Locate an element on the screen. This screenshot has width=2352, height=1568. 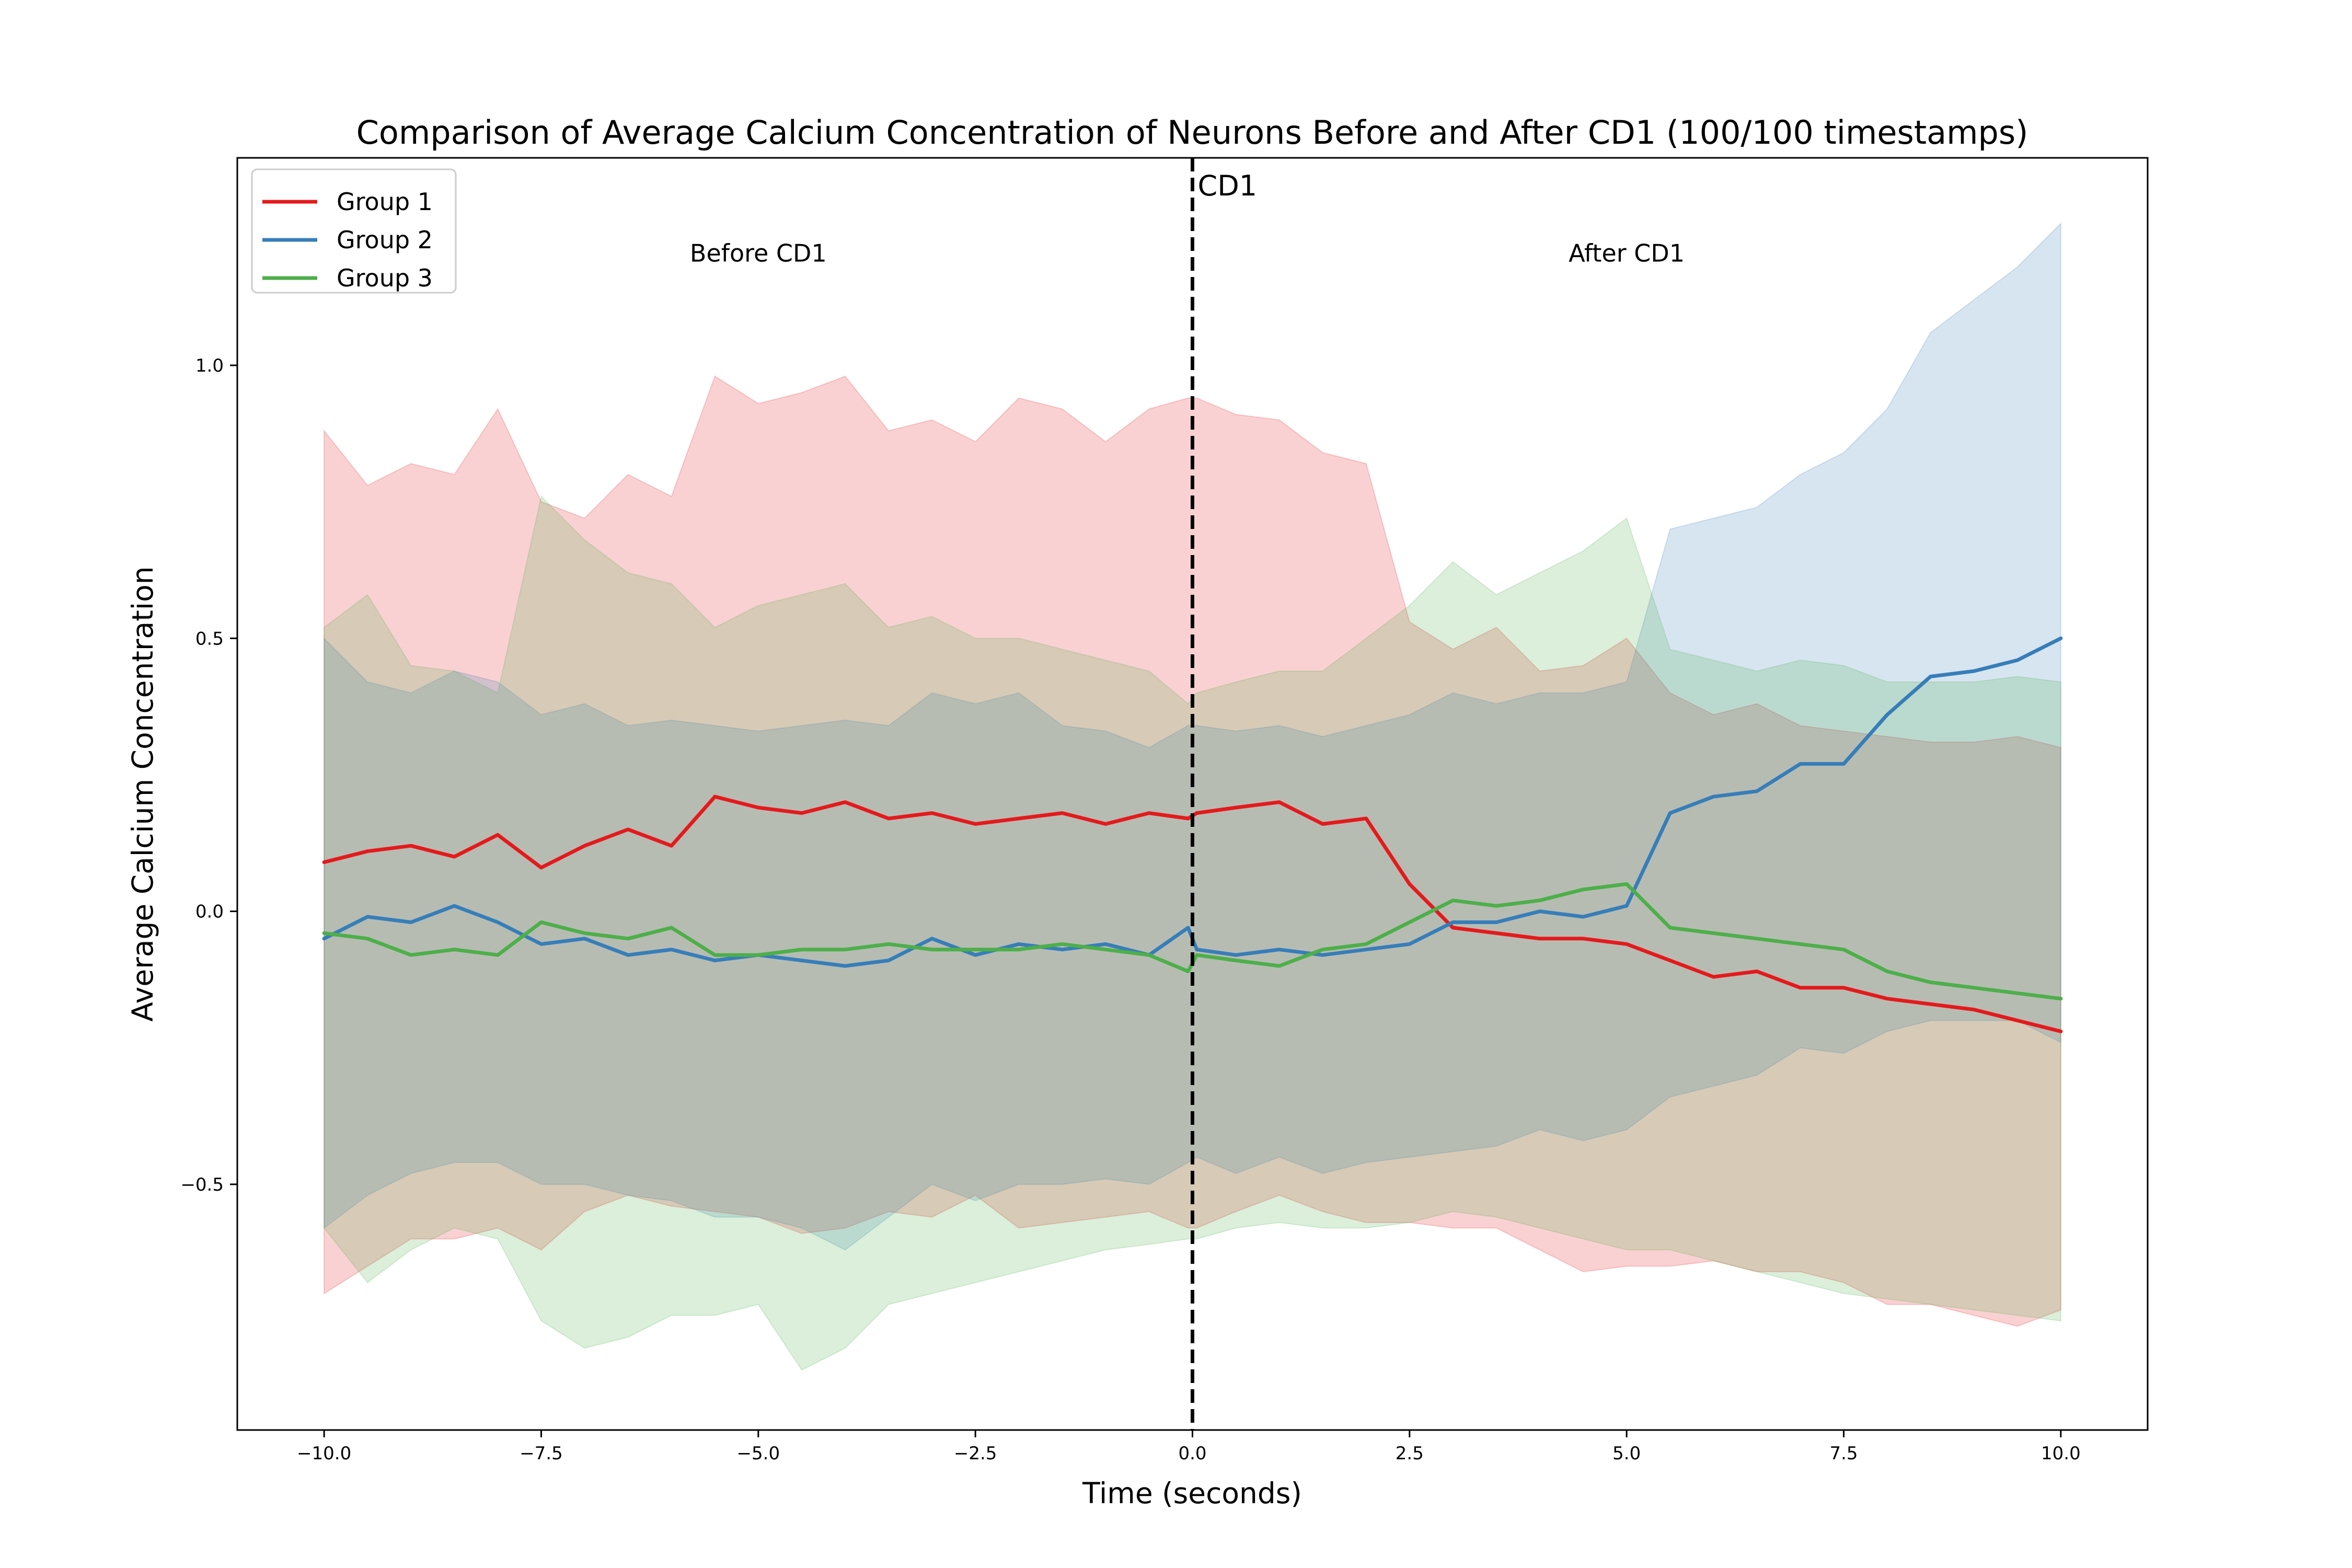
y-axis-label: Average Calcium Concentration is located at coordinates (142, 793).